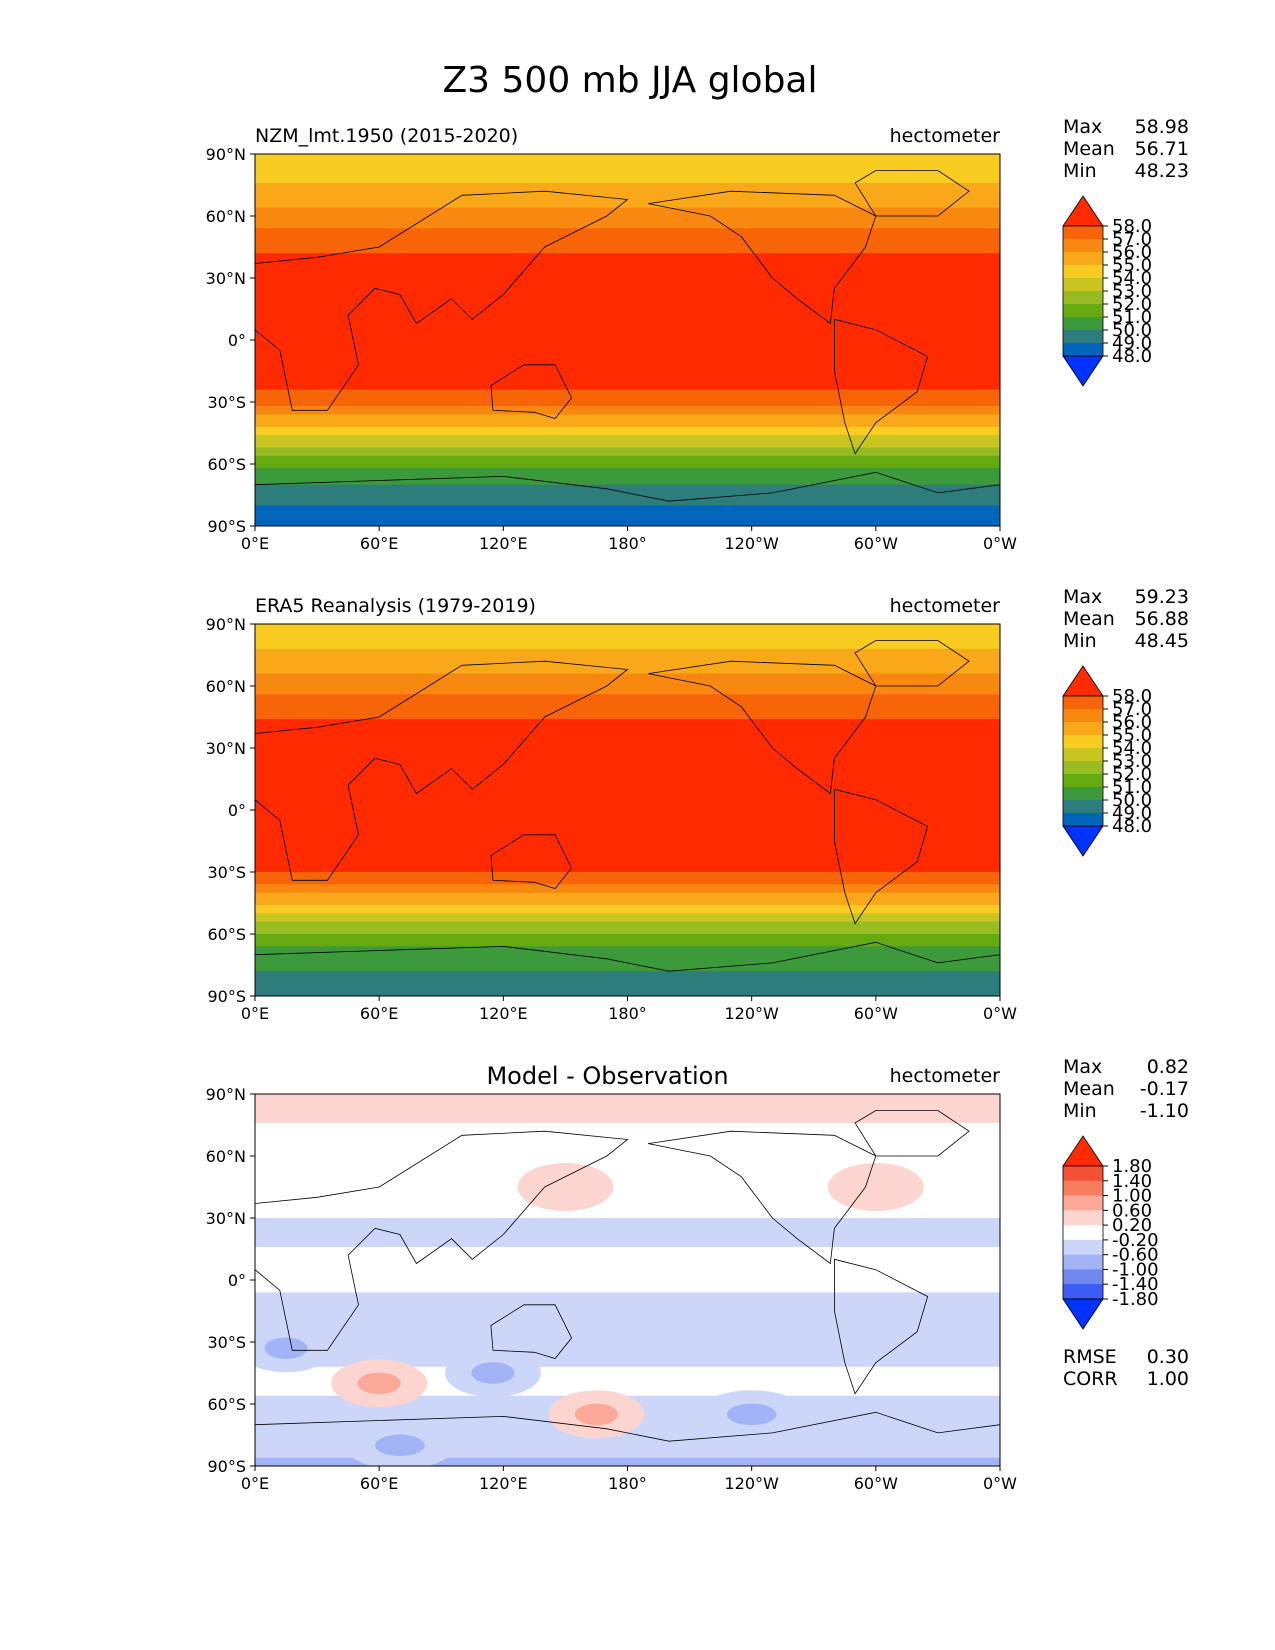  Describe the element at coordinates (1135, 1240) in the screenshot. I see `colorbar-label: -0.20` at that location.